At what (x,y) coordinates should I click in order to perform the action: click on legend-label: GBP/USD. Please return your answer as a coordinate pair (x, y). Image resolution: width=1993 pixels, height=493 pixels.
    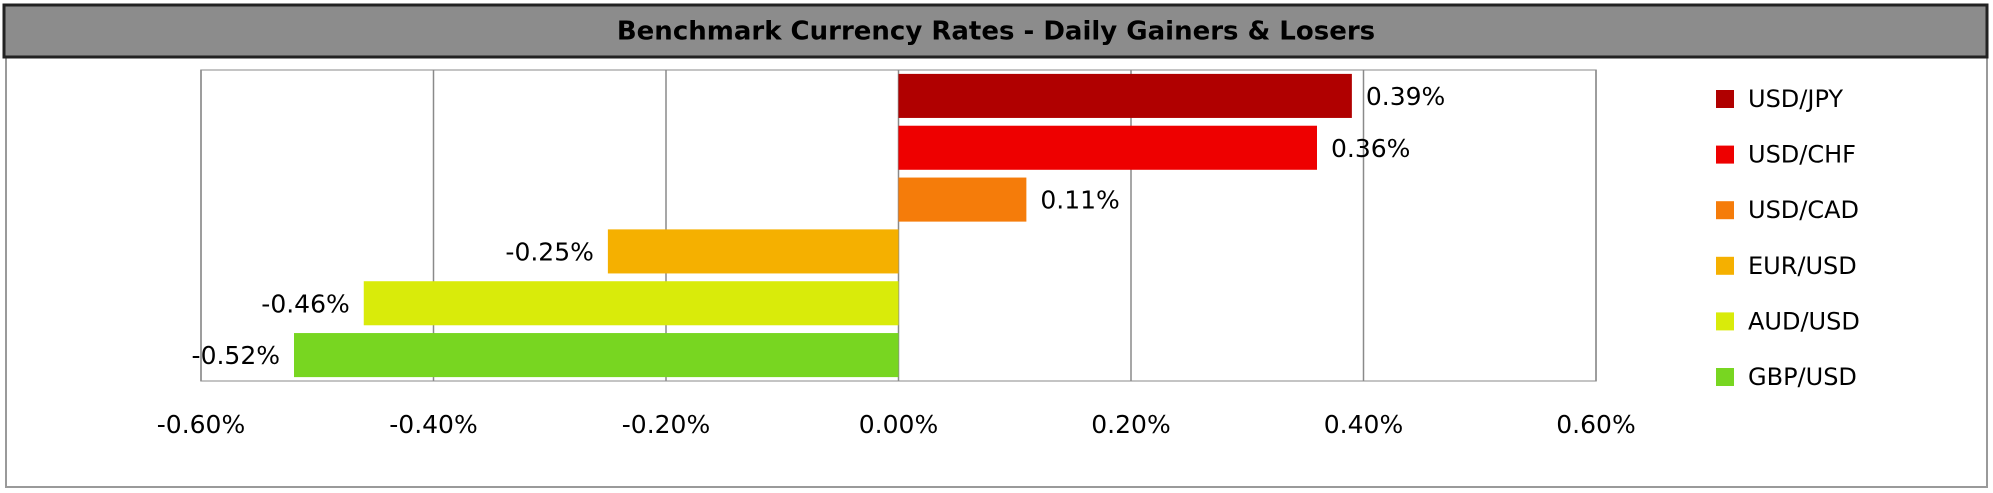
    Looking at the image, I should click on (1802, 377).